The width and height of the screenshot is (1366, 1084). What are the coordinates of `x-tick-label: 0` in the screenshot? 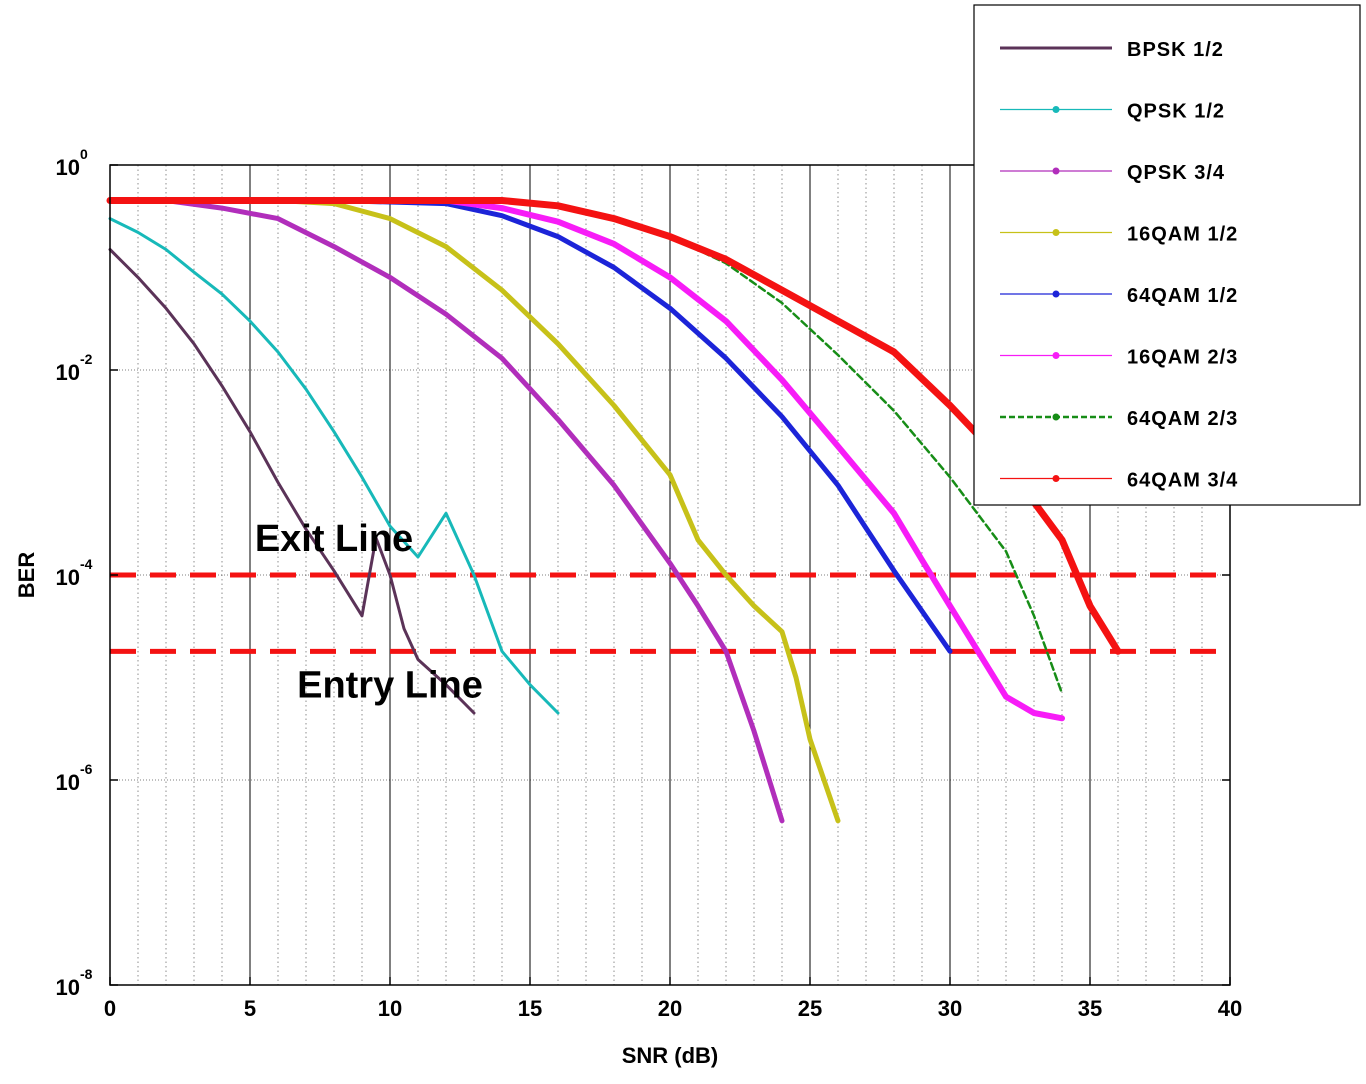 It's located at (110, 1008).